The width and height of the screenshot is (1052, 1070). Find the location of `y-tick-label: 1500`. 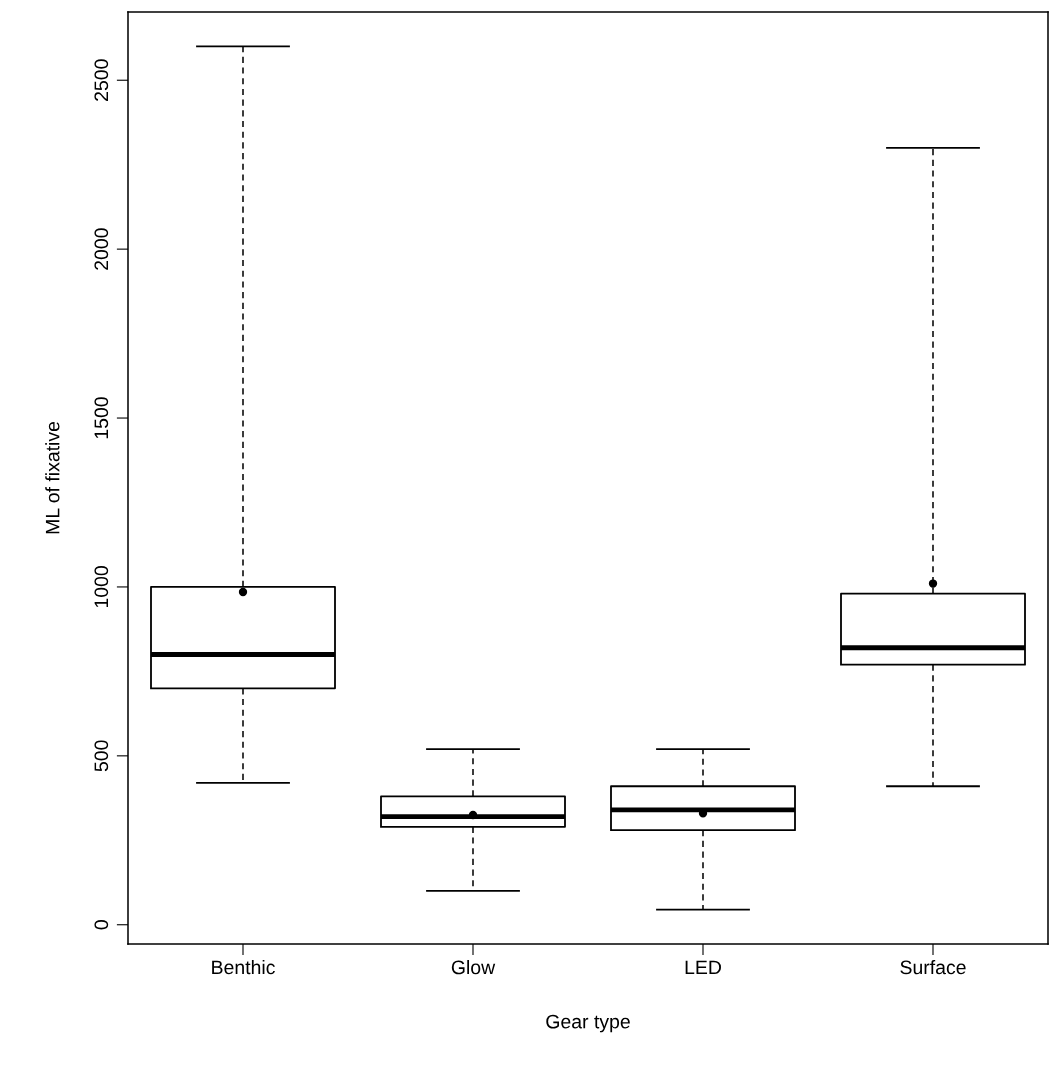

y-tick-label: 1500 is located at coordinates (101, 418).